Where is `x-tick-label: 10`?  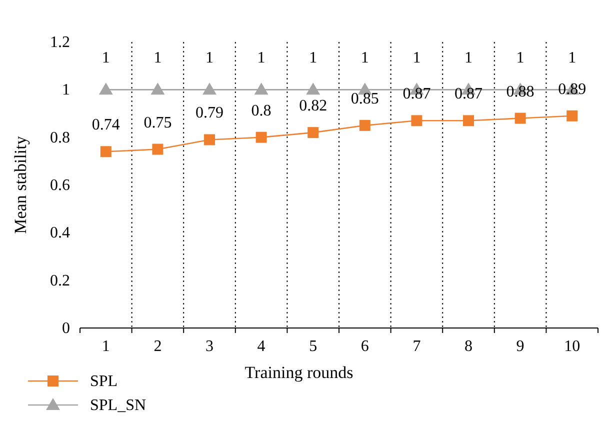 x-tick-label: 10 is located at coordinates (572, 346).